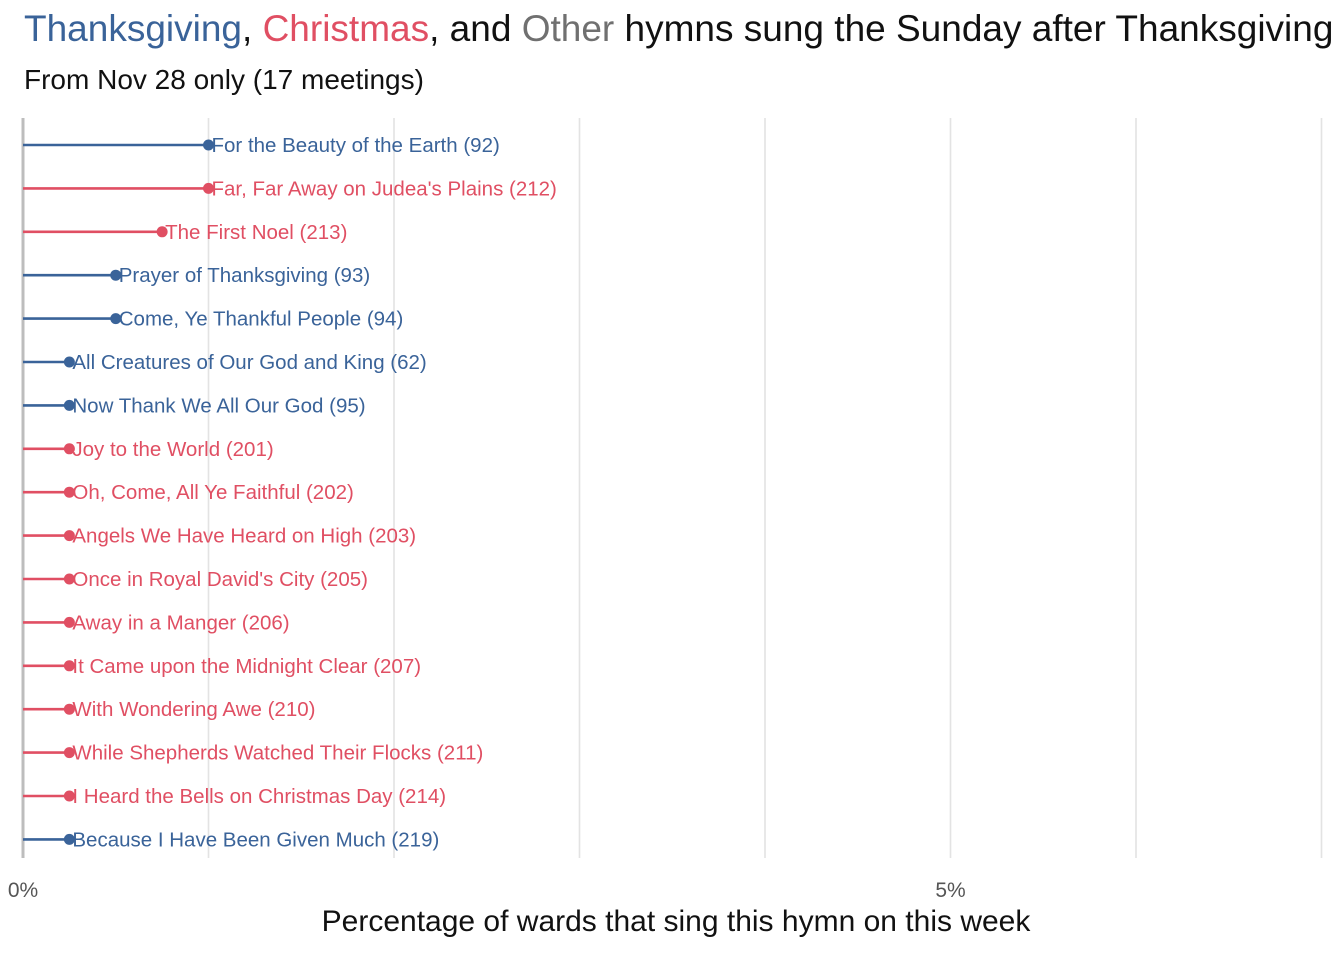 This screenshot has height=960, width=1344. Describe the element at coordinates (193, 709) in the screenshot. I see `hymn-label: With Wondering Awe (210)` at that location.